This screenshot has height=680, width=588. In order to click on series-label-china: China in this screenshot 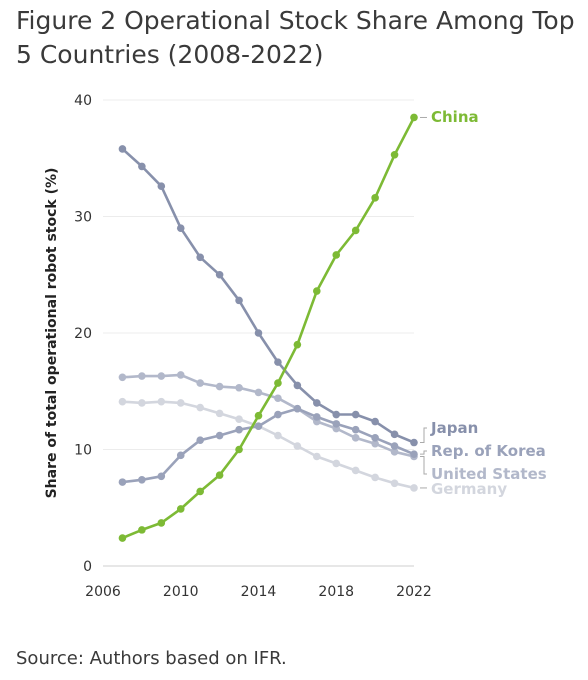, I will do `click(455, 117)`.